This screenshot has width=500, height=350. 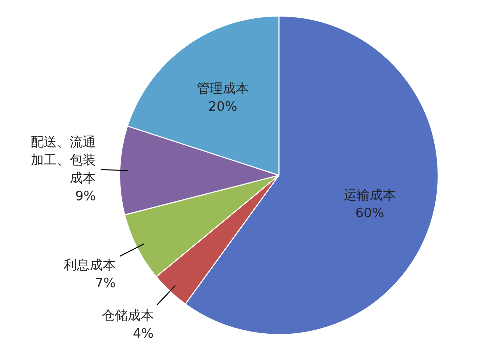 I want to click on data-label: 20%, so click(x=223, y=107).